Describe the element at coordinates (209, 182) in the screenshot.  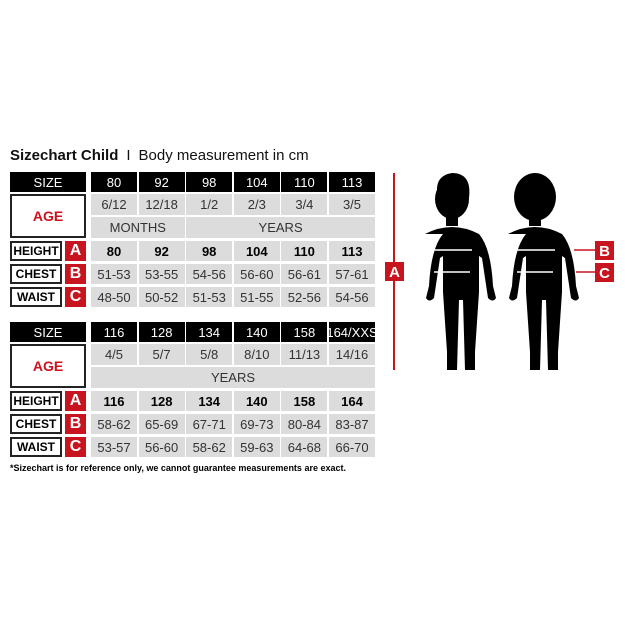
I see `size-cell: 98` at that location.